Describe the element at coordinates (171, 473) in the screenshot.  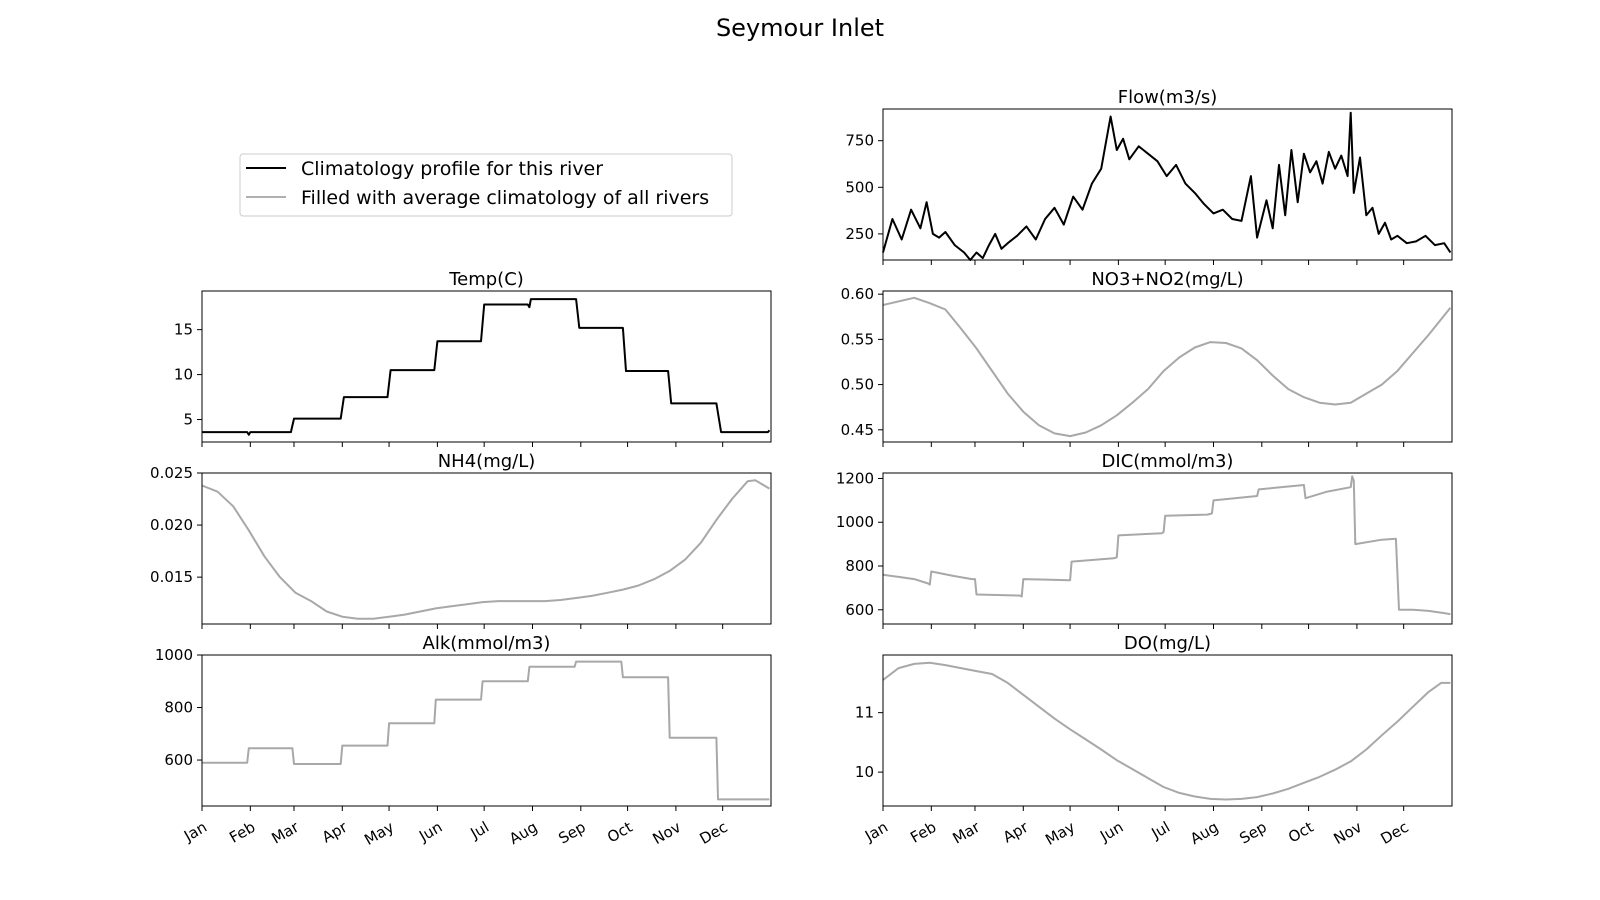
I see `ytick-label-nh4: 0.025` at that location.